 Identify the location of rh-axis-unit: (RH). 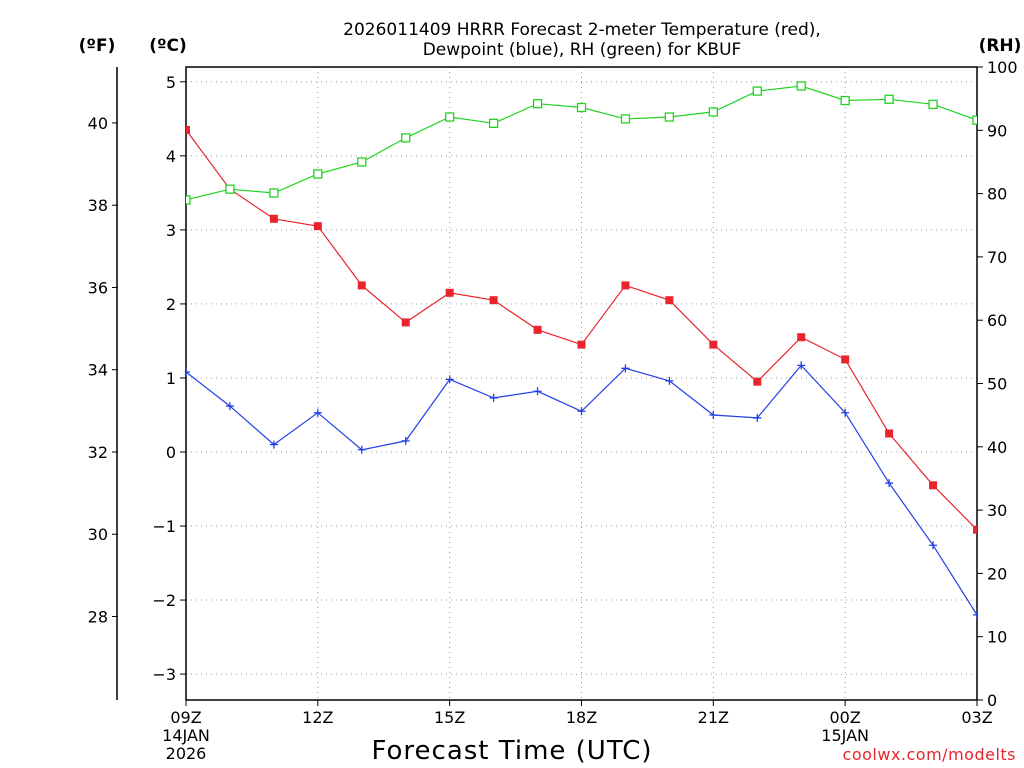
(1000, 46).